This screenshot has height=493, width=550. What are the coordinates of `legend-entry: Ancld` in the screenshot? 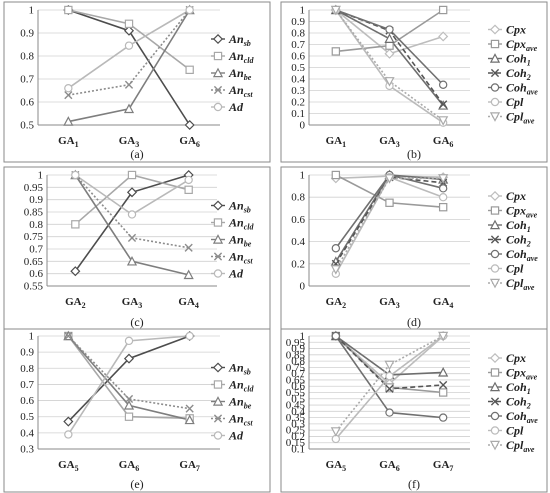 It's located at (241, 386).